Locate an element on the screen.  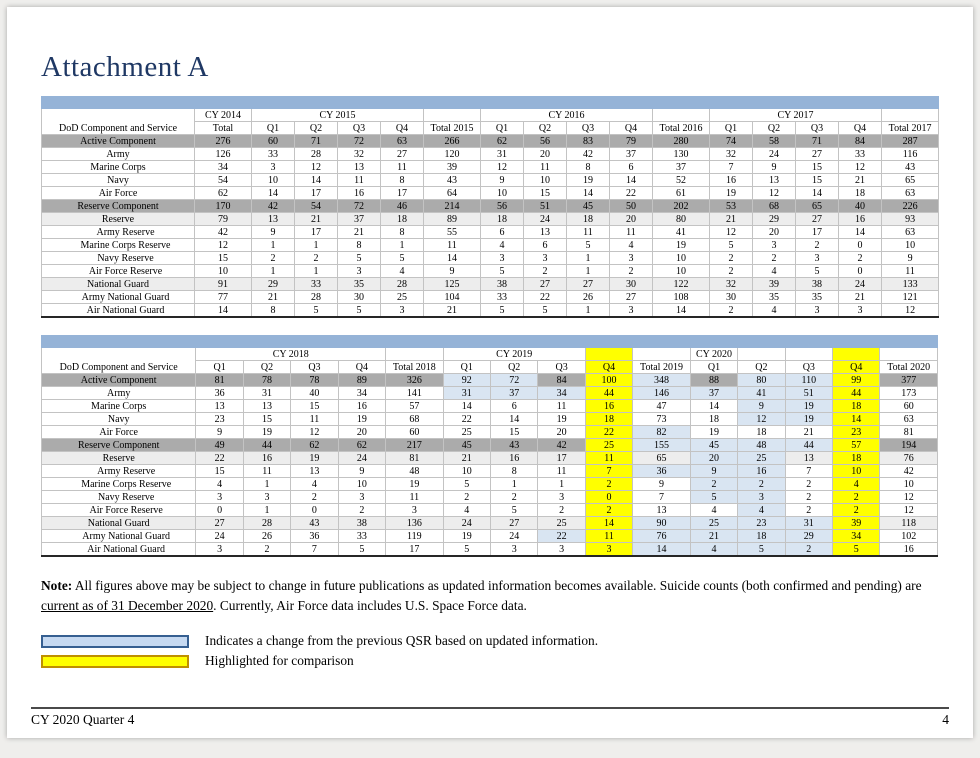
legend-yellow-label: Highlighted for comparison is located at coordinates (279, 661).